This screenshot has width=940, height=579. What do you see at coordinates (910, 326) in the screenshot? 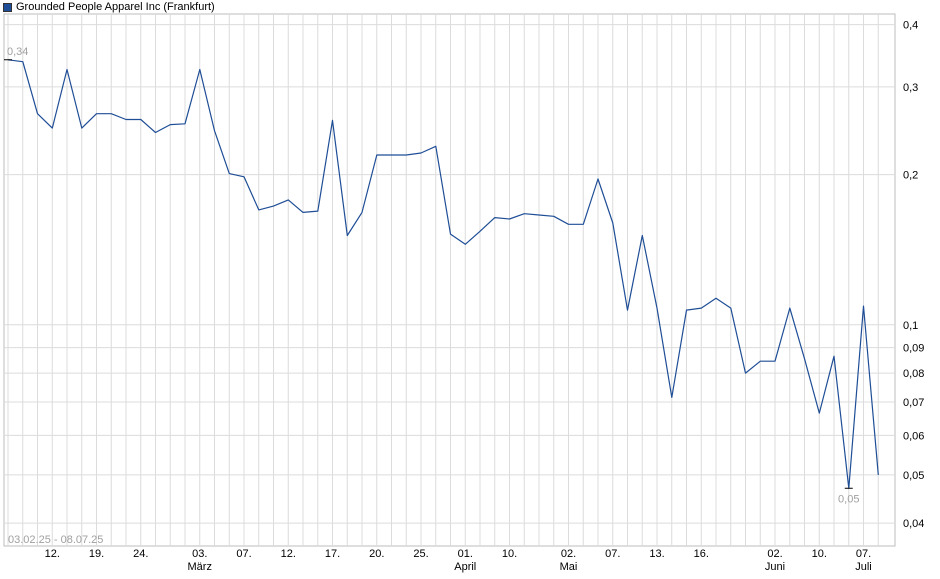
I see `y-tick-label: 0,1` at bounding box center [910, 326].